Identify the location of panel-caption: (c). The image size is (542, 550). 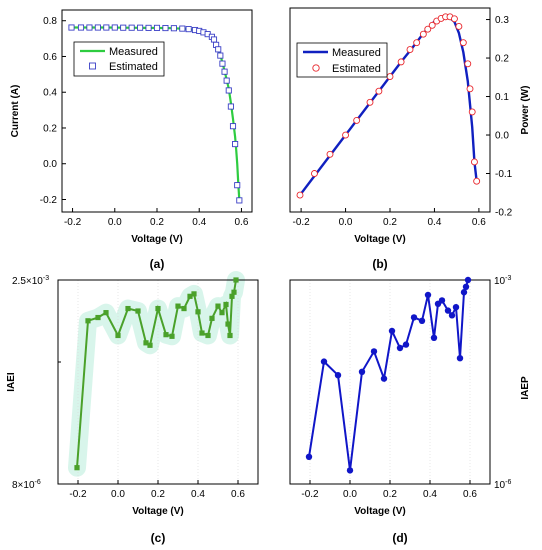
(158, 538).